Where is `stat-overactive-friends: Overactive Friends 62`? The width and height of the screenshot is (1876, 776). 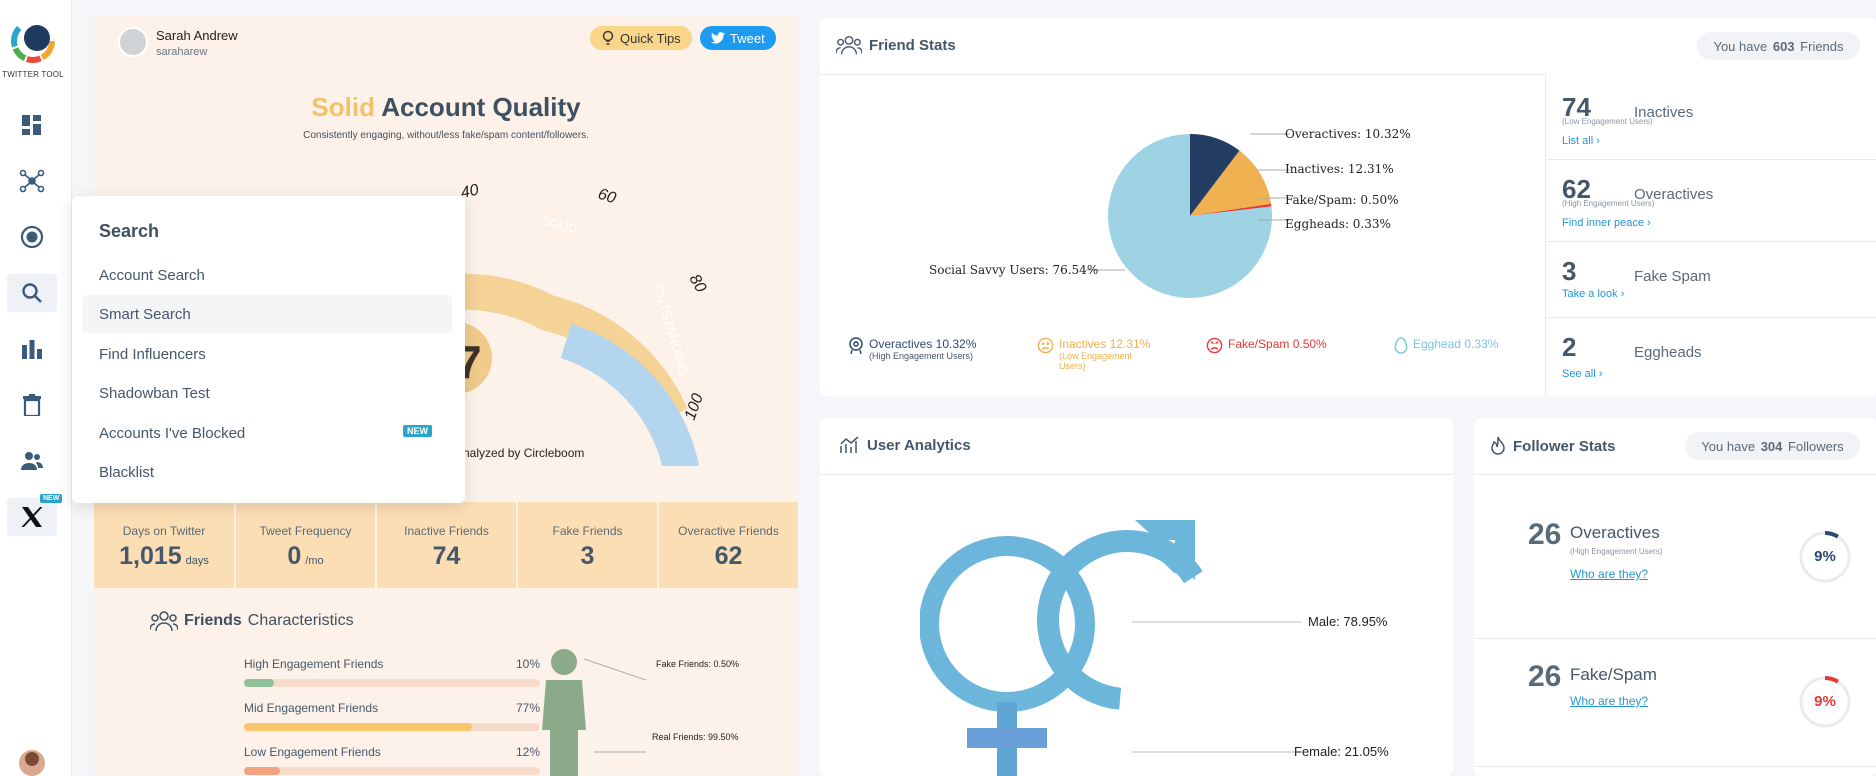 stat-overactive-friends: Overactive Friends 62 is located at coordinates (728, 545).